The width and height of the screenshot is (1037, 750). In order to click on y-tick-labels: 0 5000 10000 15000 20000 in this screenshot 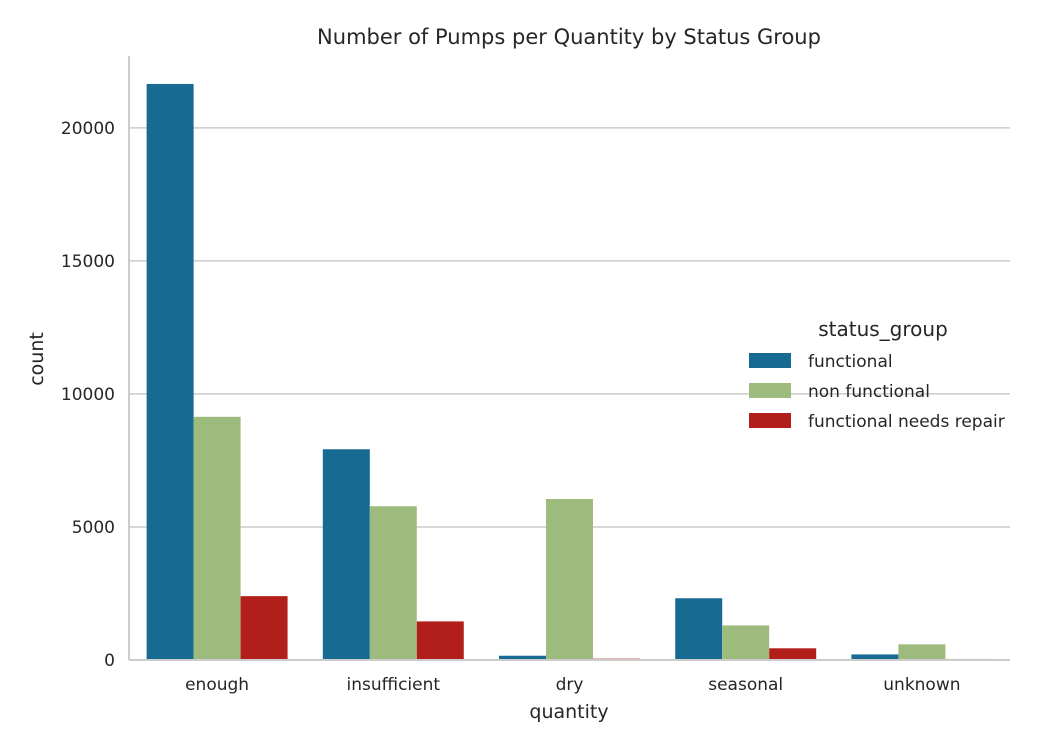, I will do `click(88, 395)`.